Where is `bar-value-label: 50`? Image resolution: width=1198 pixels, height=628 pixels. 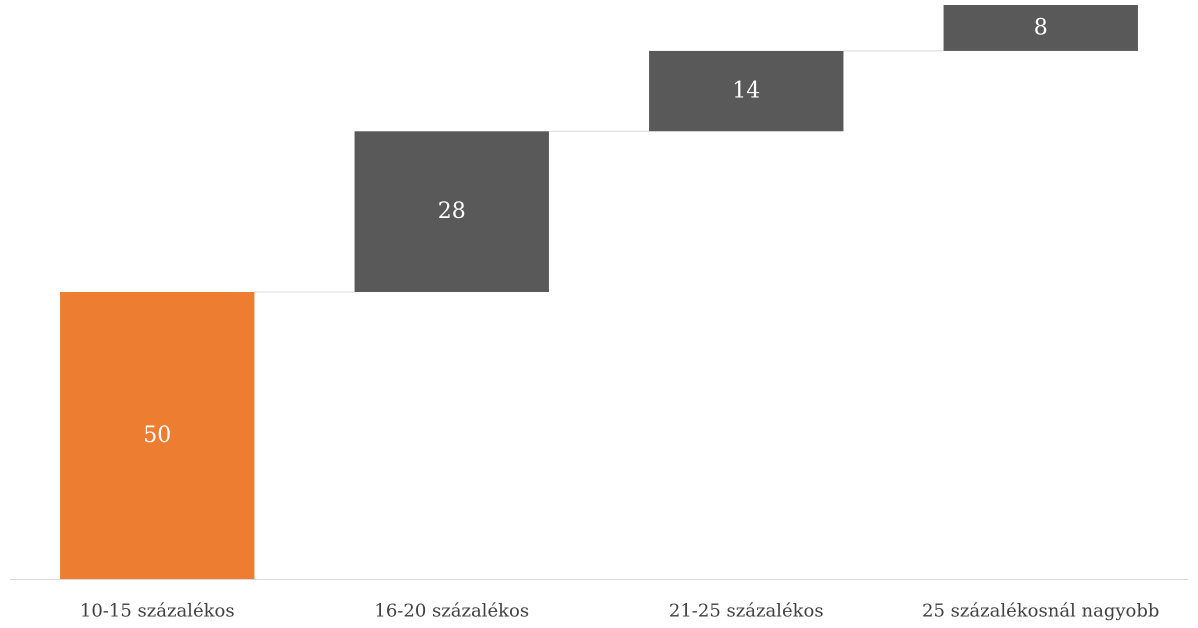 bar-value-label: 50 is located at coordinates (157, 435).